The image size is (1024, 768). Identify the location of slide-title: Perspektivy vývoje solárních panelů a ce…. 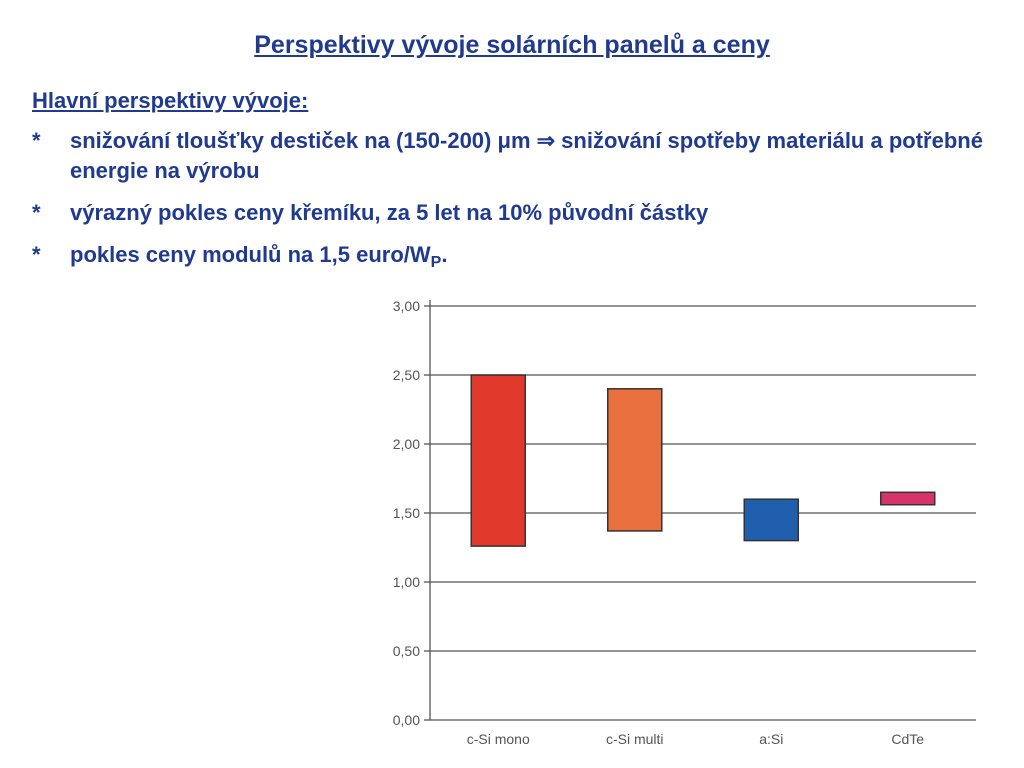
(512, 45).